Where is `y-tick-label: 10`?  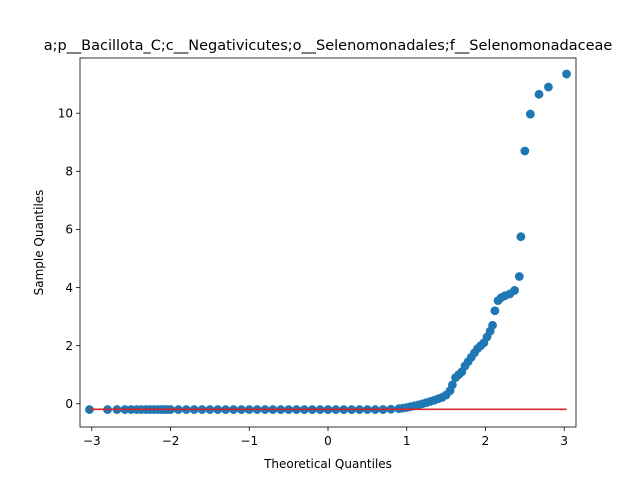 y-tick-label: 10 is located at coordinates (65, 114).